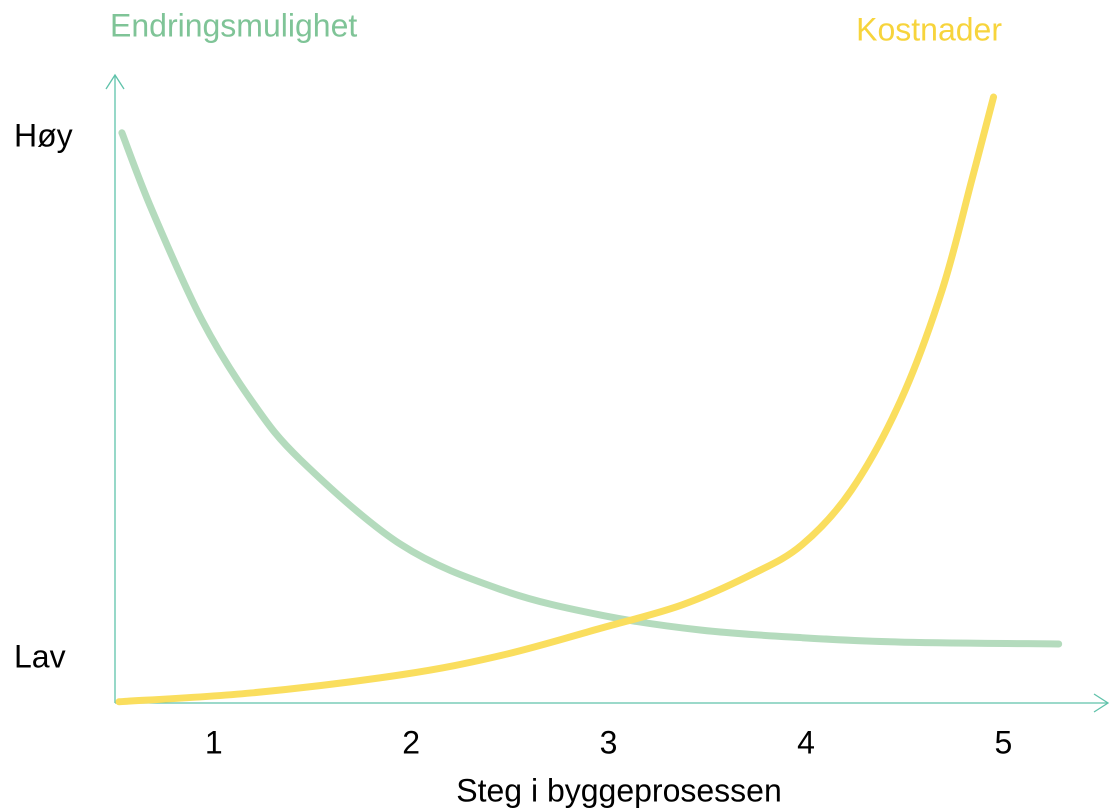 Image resolution: width=1112 pixels, height=812 pixels. I want to click on x-axis-arrow, so click(1101, 703).